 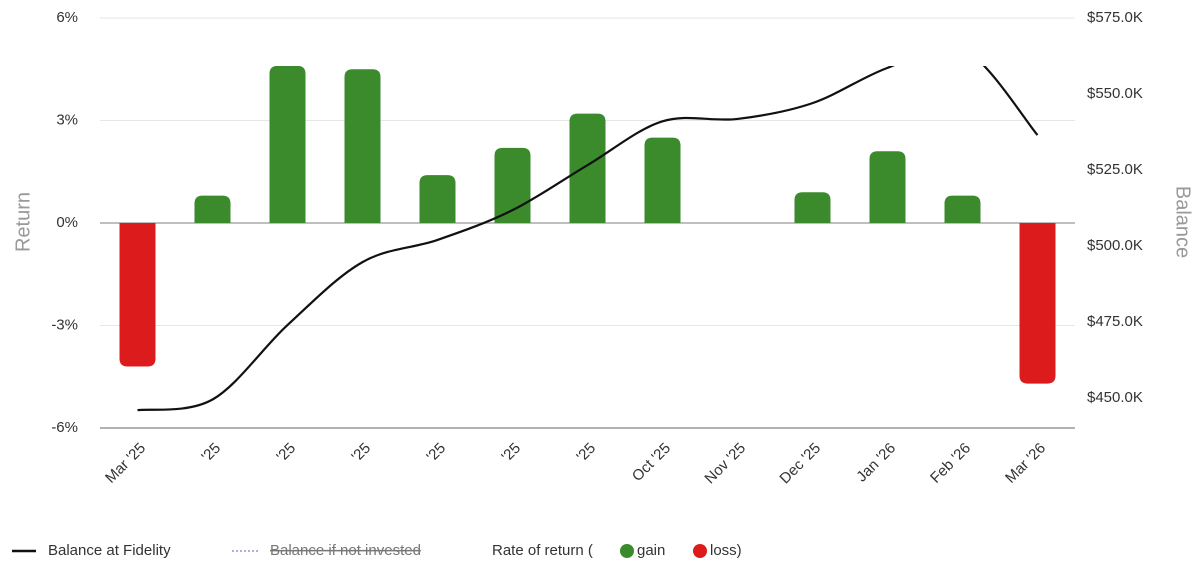 I want to click on legend-label: gain, so click(x=651, y=550).